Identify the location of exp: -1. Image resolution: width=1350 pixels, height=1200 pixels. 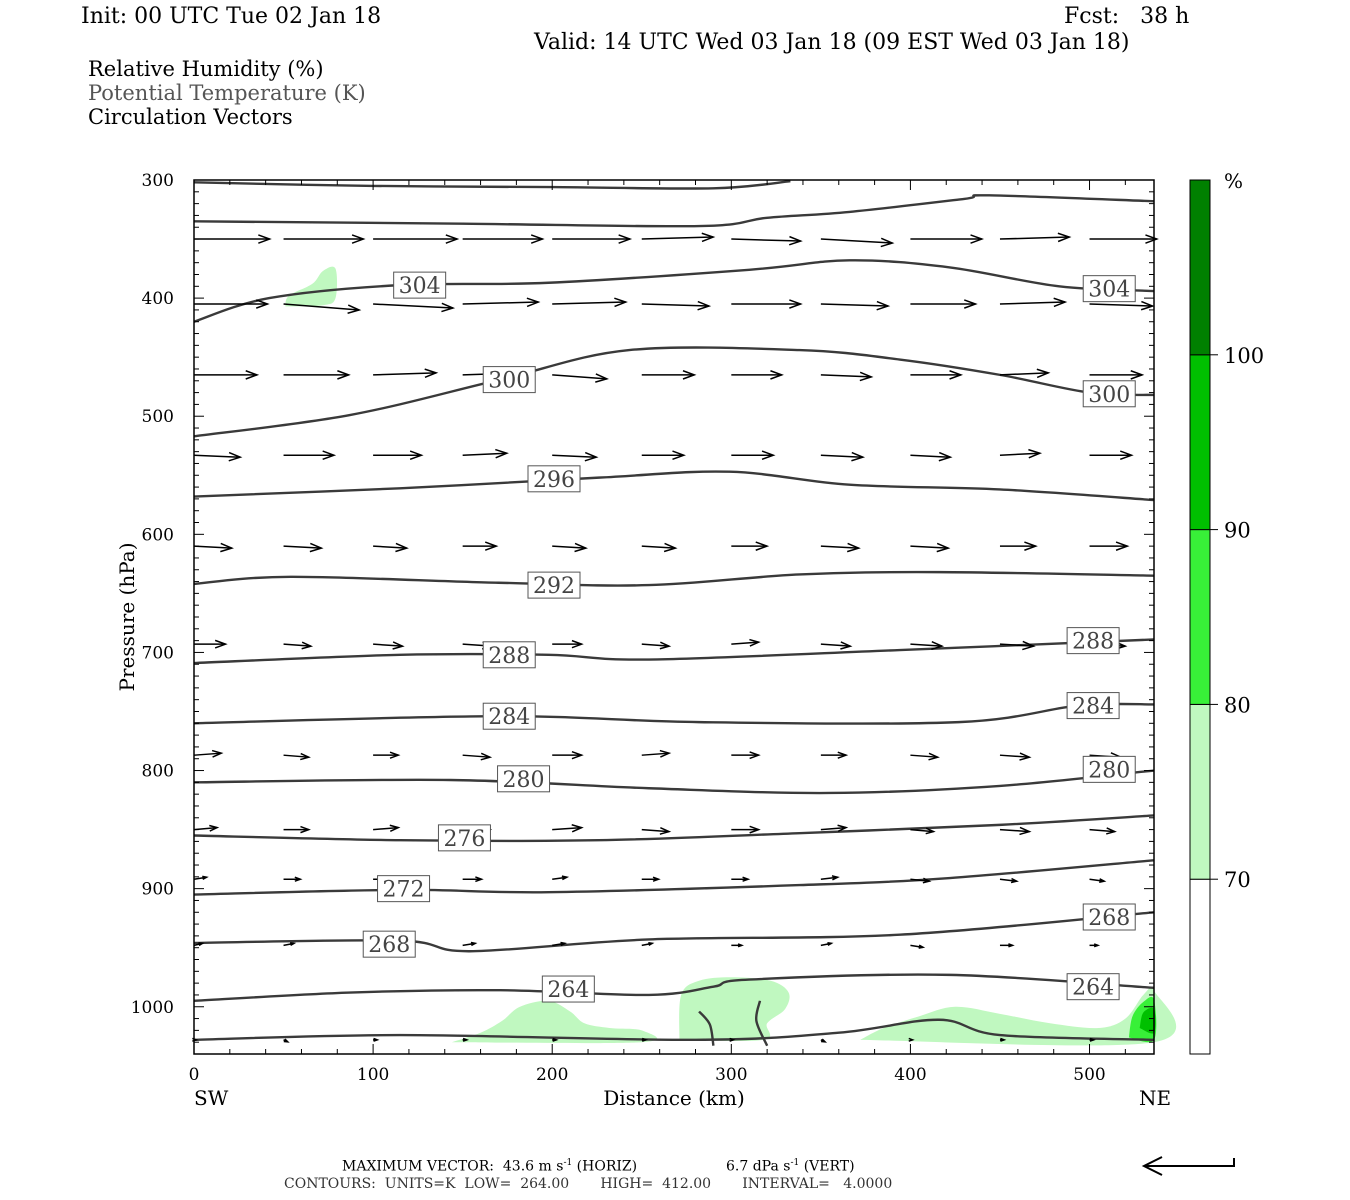
(795, 1163).